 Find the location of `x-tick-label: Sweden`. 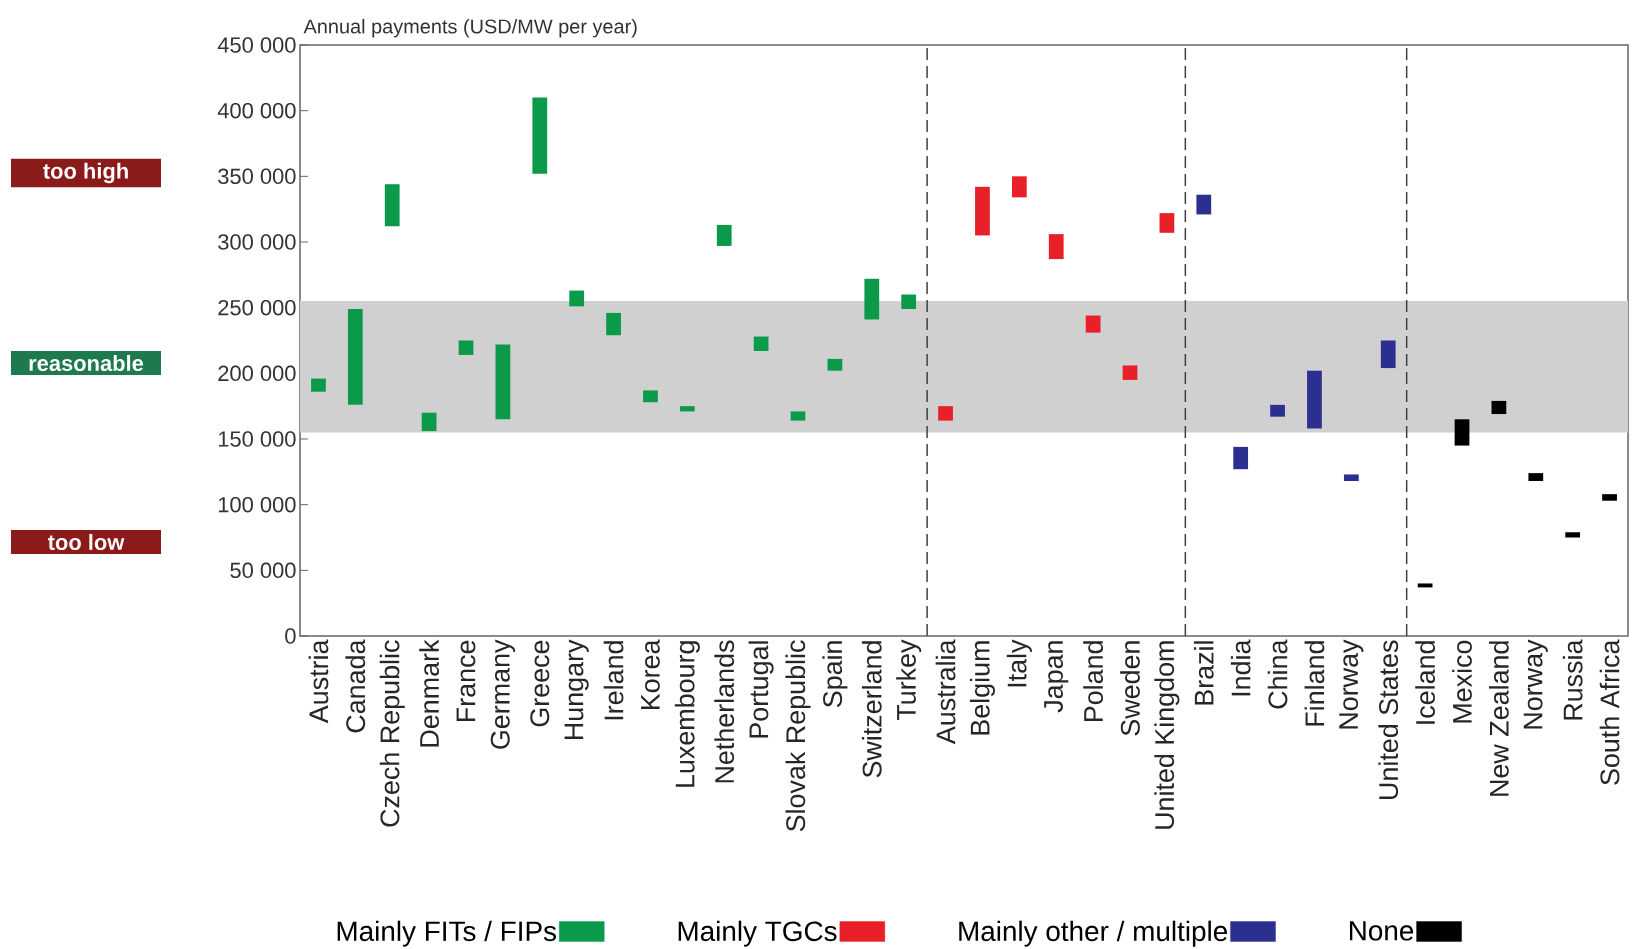

x-tick-label: Sweden is located at coordinates (1130, 688).